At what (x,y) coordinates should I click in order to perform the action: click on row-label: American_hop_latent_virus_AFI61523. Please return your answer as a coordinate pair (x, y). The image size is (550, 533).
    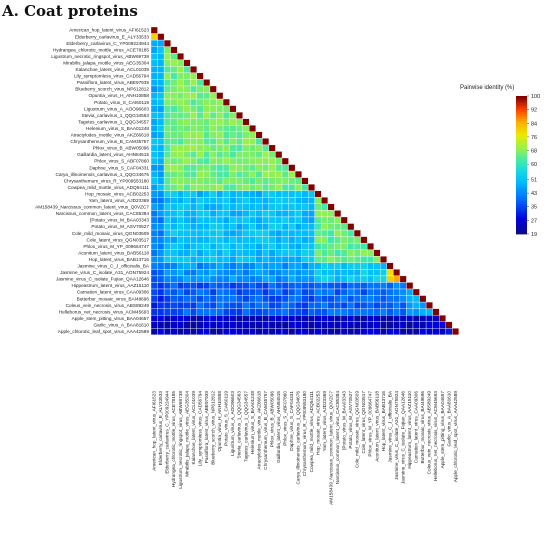
    Looking at the image, I should click on (109, 30).